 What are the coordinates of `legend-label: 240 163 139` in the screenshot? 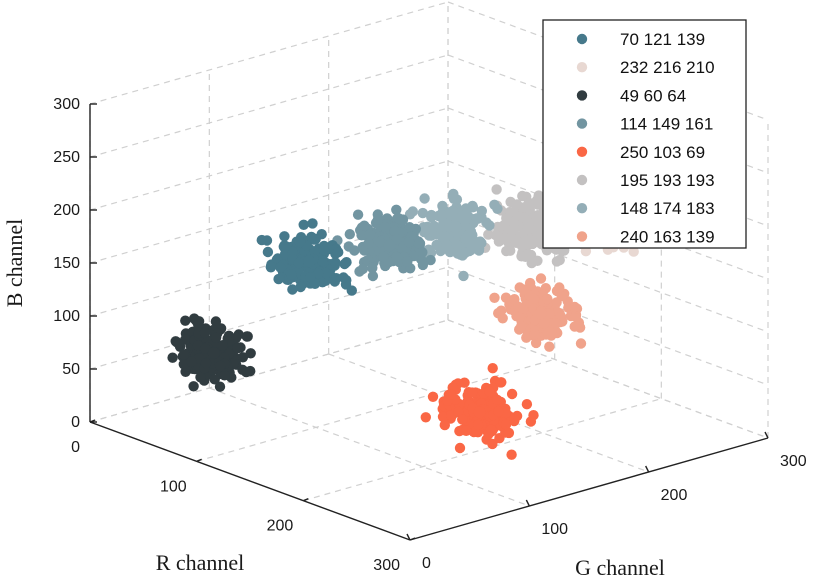 It's located at (667, 236).